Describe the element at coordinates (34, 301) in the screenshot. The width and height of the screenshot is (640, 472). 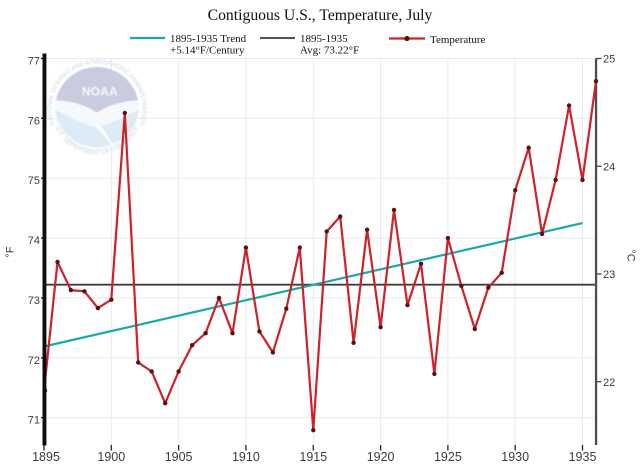
I see `svg-text: 73` at that location.